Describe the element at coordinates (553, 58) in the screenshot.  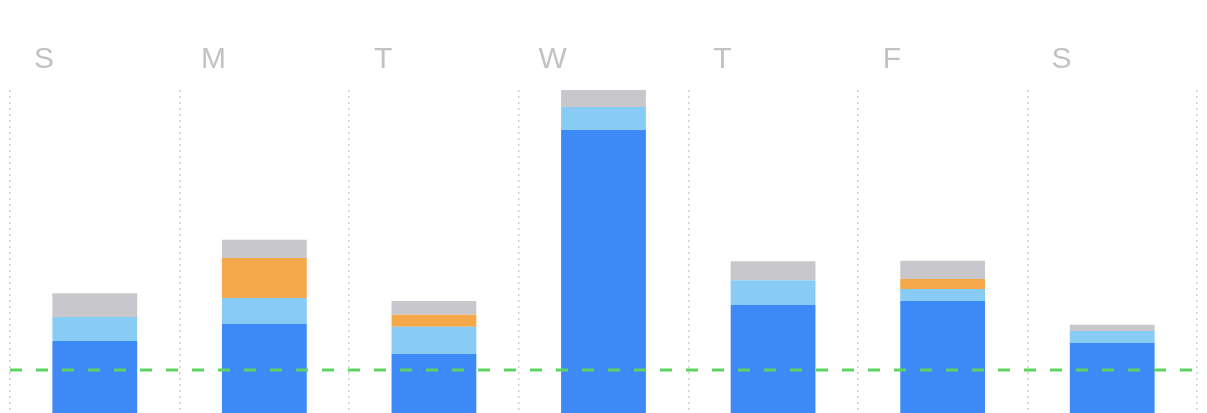
I see `x-tick-label: W` at that location.